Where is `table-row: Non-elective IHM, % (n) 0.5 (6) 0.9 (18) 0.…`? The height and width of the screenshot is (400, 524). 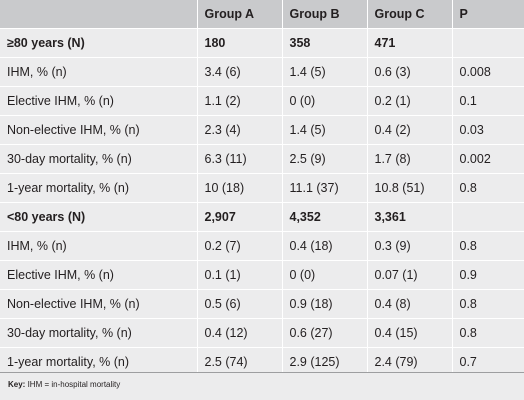 table-row: Non-elective IHM, % (n) 0.5 (6) 0.9 (18) 0.… is located at coordinates (262, 304).